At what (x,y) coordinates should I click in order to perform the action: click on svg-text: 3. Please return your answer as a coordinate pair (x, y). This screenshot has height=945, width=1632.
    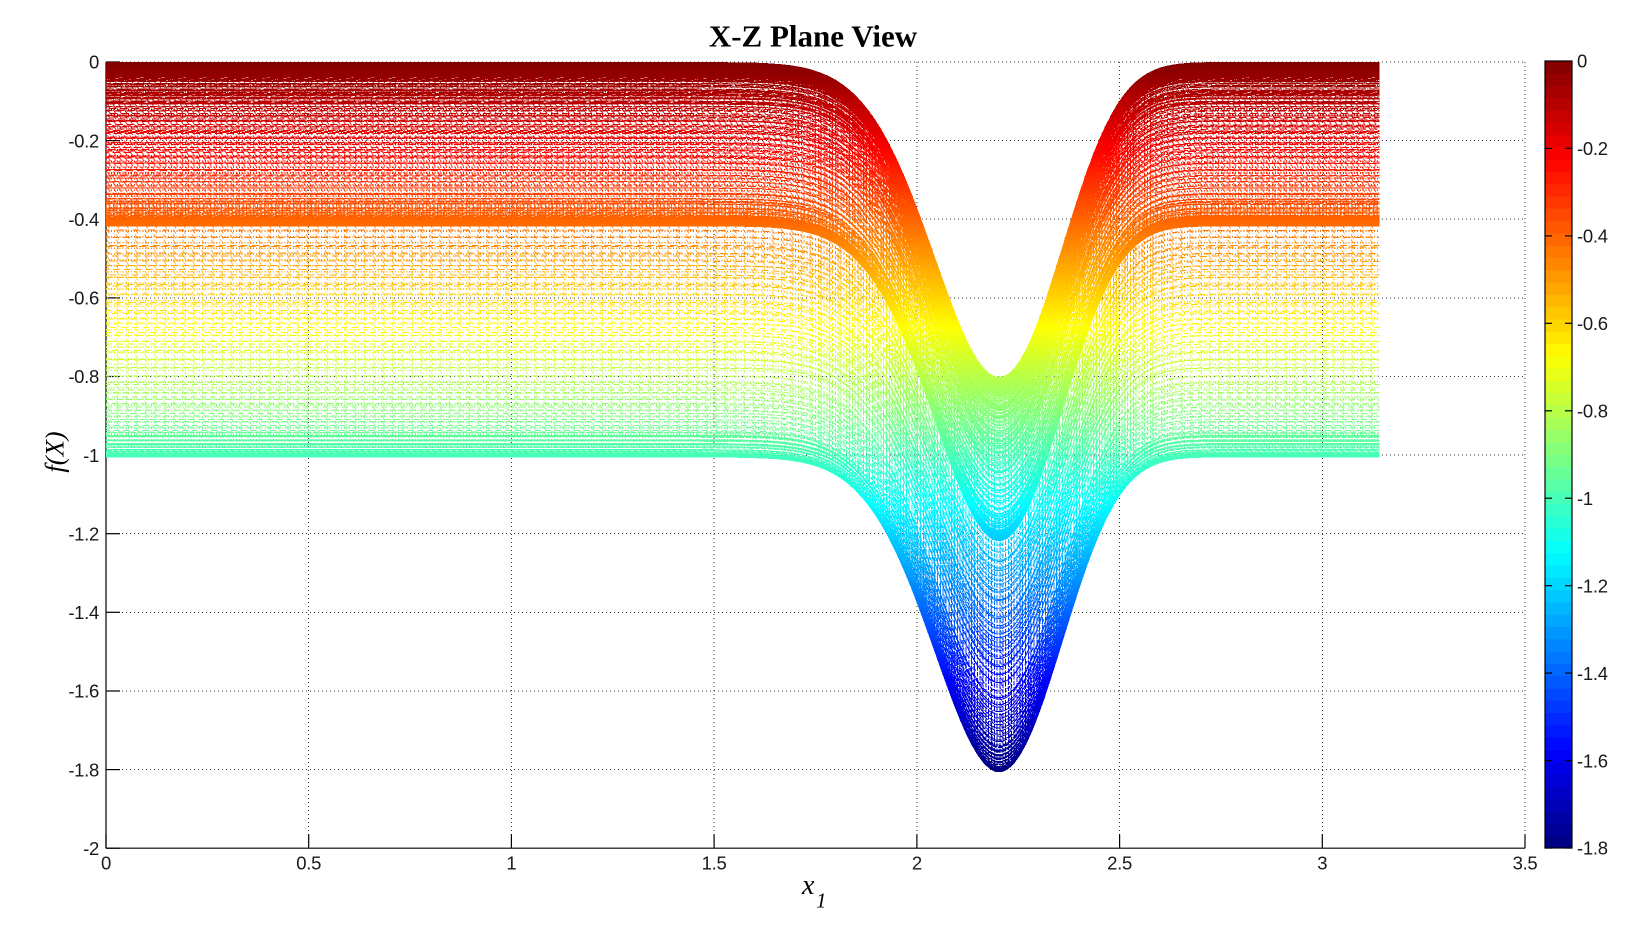
    Looking at the image, I should click on (1322, 863).